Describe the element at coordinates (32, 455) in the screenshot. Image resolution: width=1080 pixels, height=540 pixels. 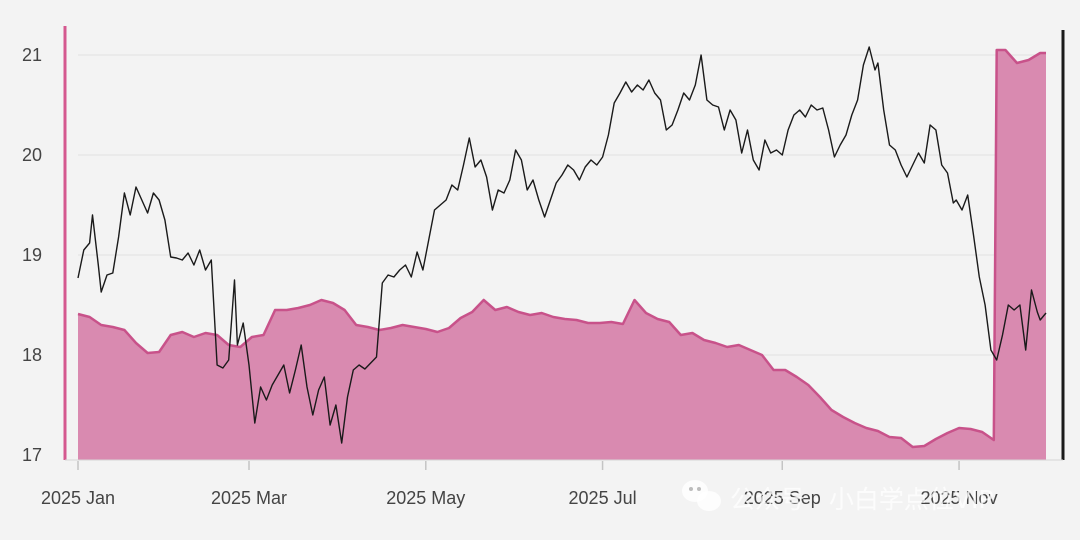
I see `y-tick-label: 17` at that location.